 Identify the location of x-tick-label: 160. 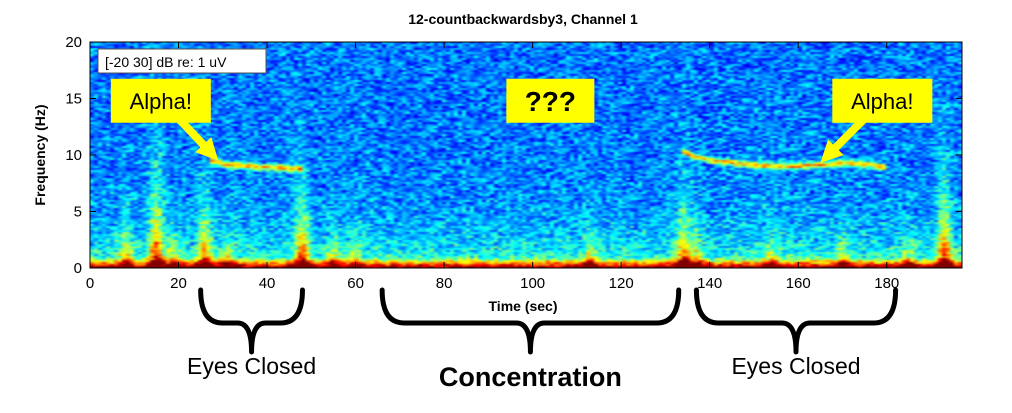
(798, 283).